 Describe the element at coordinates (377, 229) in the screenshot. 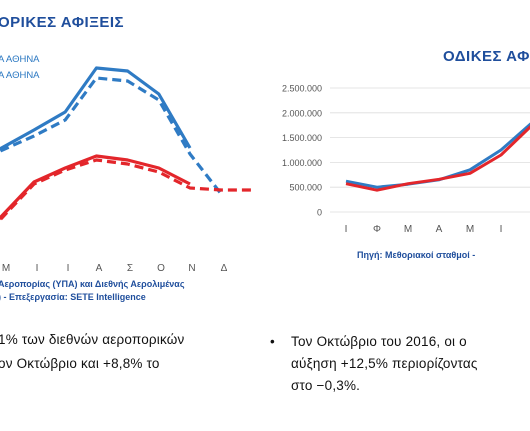

I see `right-x-tick: Φ` at that location.